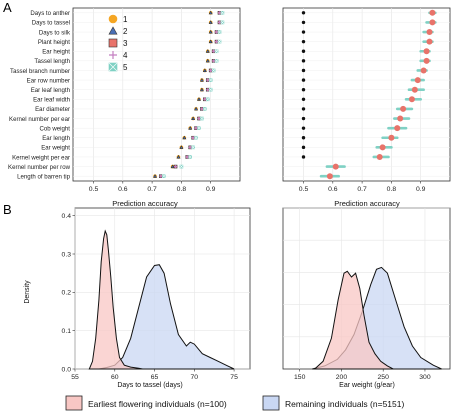  I want to click on a-left-trait-label: Ear row number, so click(48, 80).